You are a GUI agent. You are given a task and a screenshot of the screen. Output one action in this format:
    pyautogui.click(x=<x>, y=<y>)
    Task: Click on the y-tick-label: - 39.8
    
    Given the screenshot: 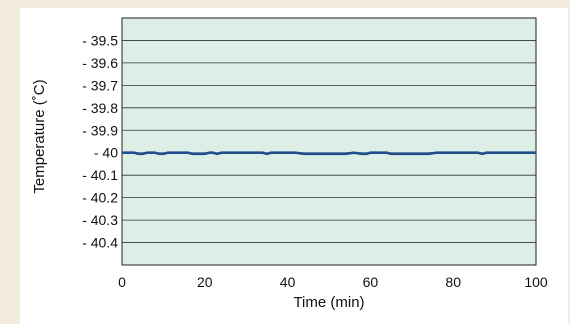 What is the action you would take?
    pyautogui.click(x=100, y=108)
    